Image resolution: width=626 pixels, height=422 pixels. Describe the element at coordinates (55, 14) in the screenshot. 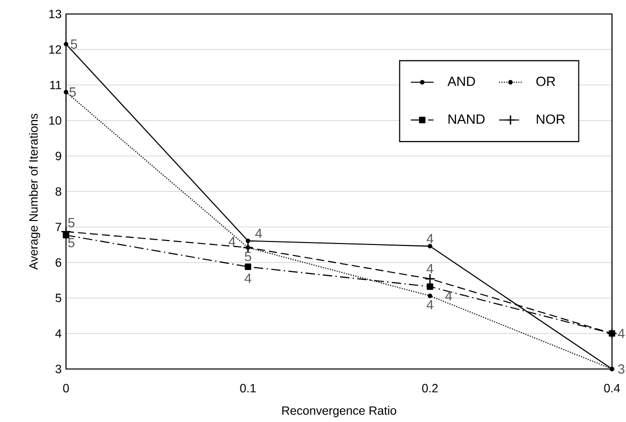

I see `y-tick-label: 13` at that location.